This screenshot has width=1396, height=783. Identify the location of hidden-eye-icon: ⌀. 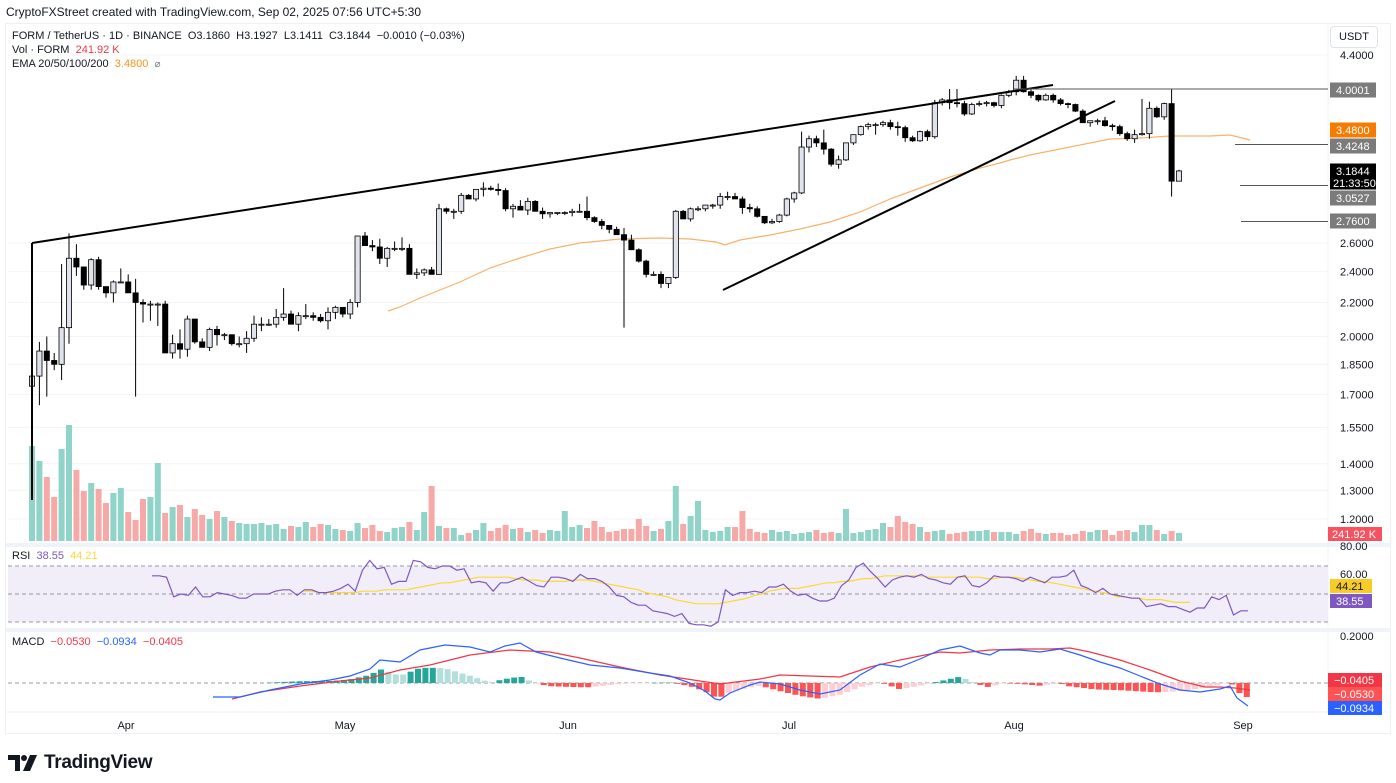
(157, 64).